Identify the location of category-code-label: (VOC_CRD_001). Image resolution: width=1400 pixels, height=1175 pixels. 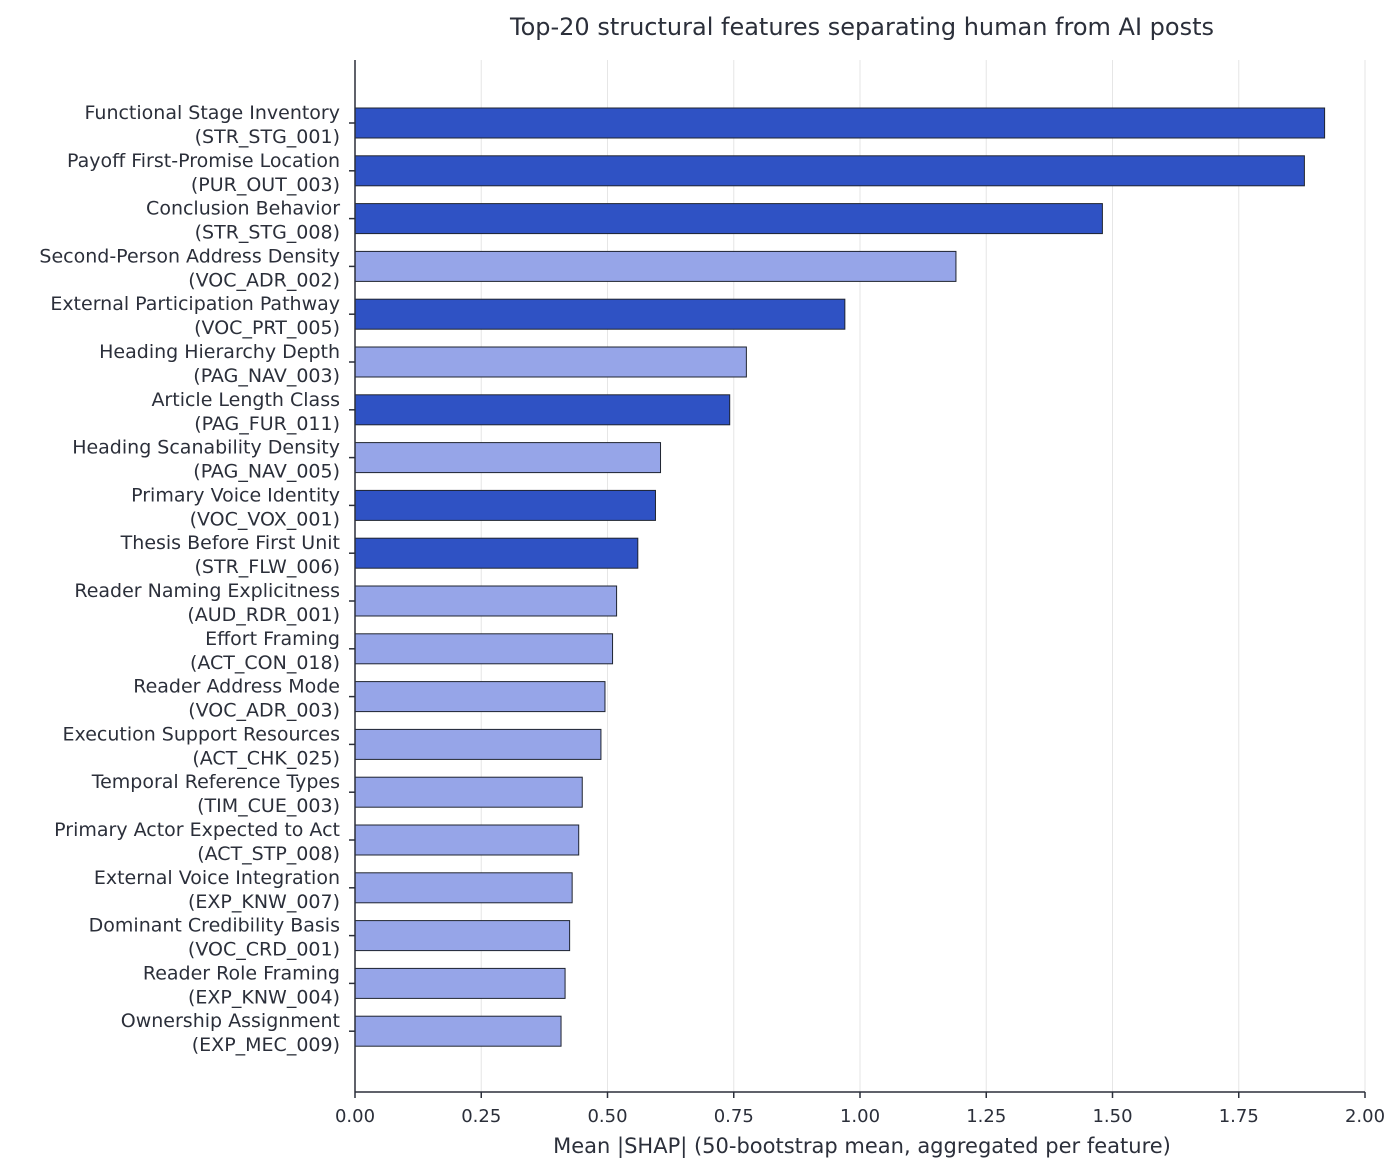
(264, 950).